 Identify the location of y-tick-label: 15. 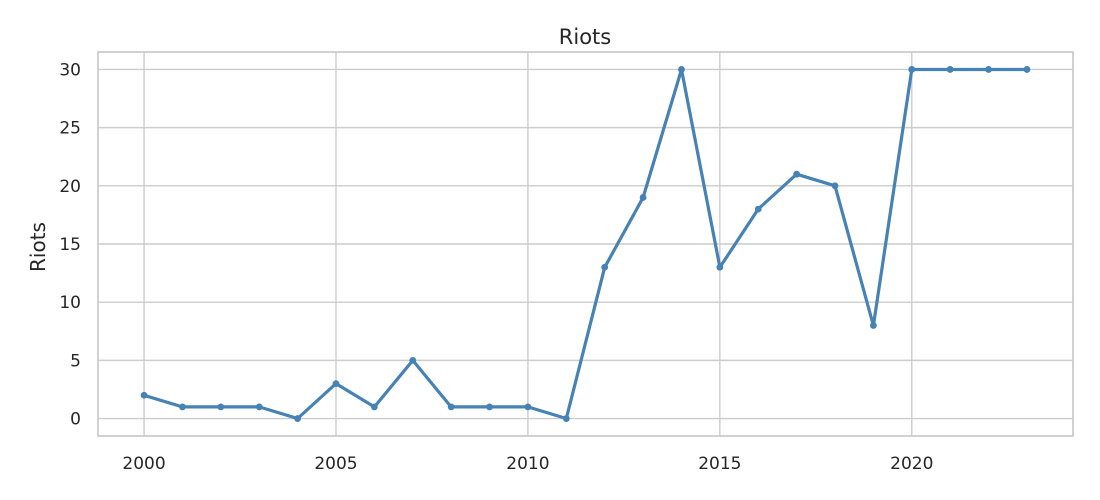
(70, 245).